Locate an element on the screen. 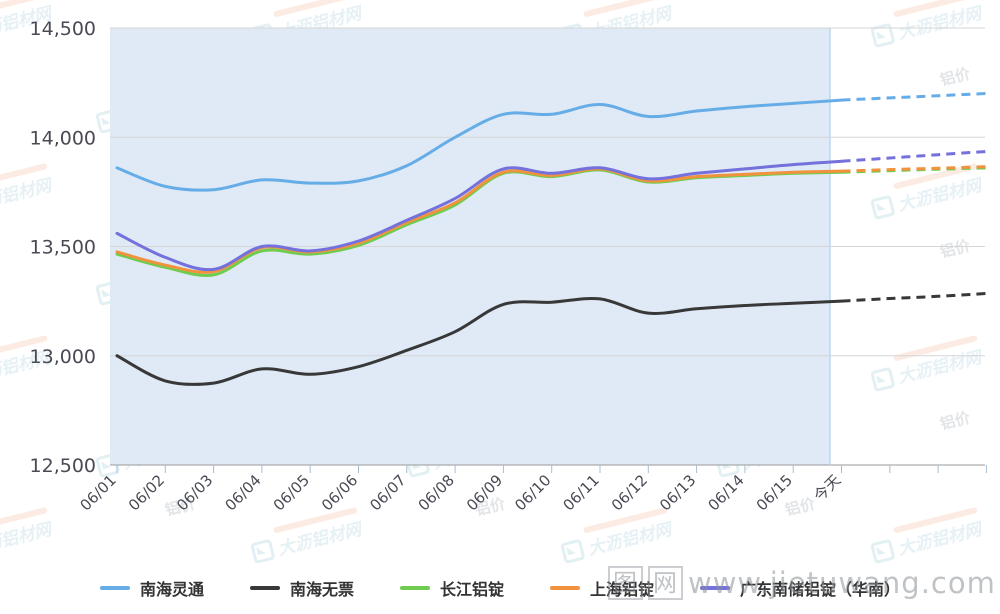  legend-swatch-orange-icon is located at coordinates (565, 588).